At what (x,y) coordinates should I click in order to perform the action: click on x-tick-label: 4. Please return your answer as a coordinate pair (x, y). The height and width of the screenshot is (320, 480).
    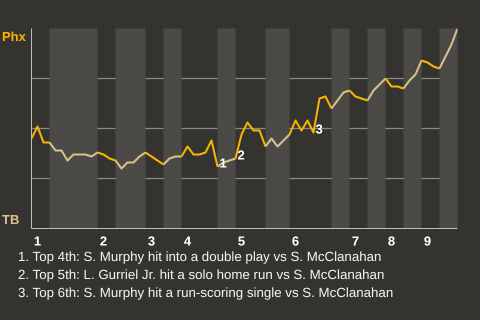
    Looking at the image, I should click on (188, 241).